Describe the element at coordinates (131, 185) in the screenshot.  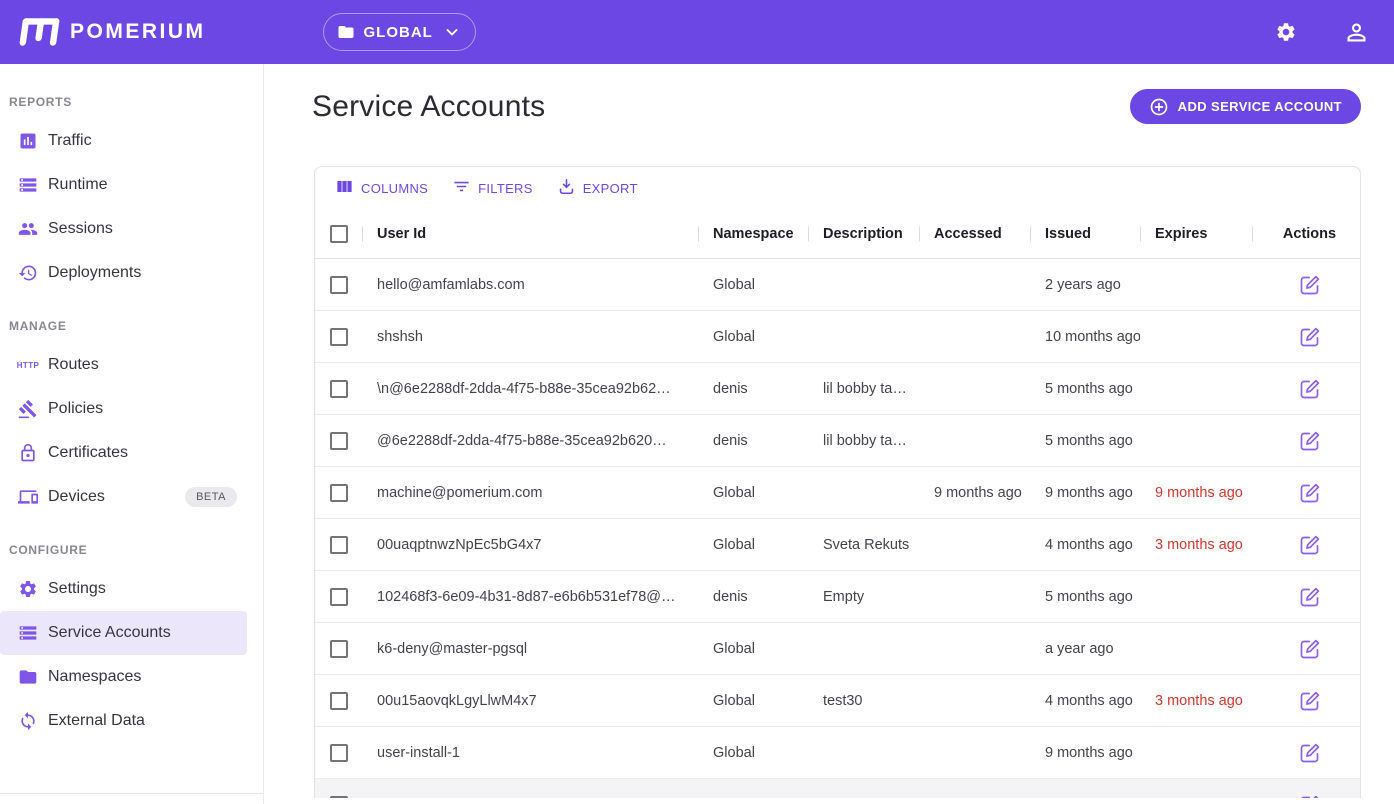
I see `sidebar-item-runtime: Runtime` at that location.